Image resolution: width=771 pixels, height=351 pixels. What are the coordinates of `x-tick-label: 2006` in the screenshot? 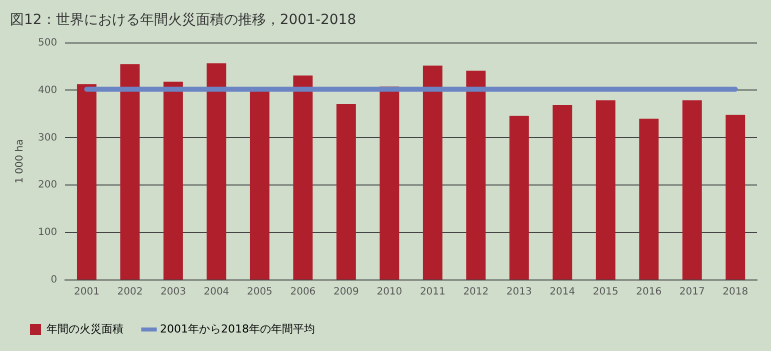 It's located at (303, 292).